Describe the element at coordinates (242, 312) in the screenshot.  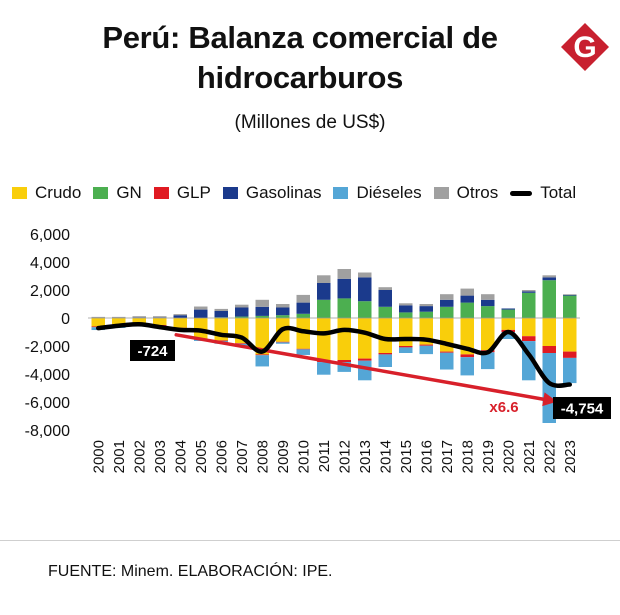
I see `bar-gasolinas-2007` at that location.